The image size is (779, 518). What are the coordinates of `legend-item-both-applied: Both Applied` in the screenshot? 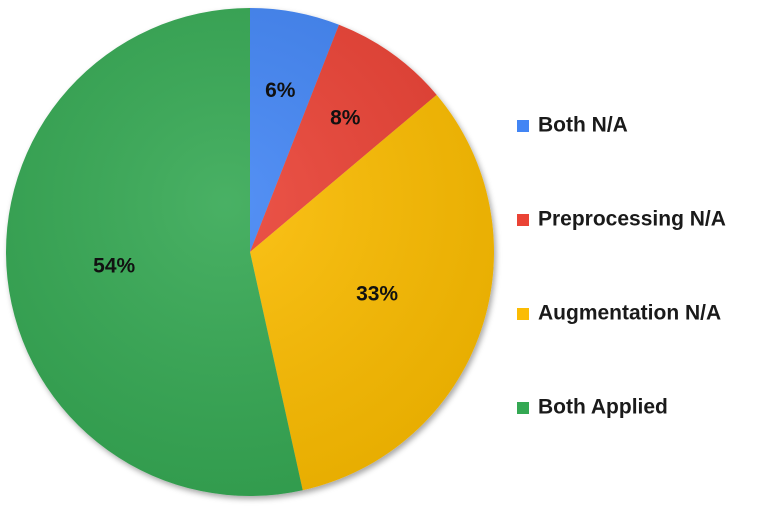 It's located at (592, 407).